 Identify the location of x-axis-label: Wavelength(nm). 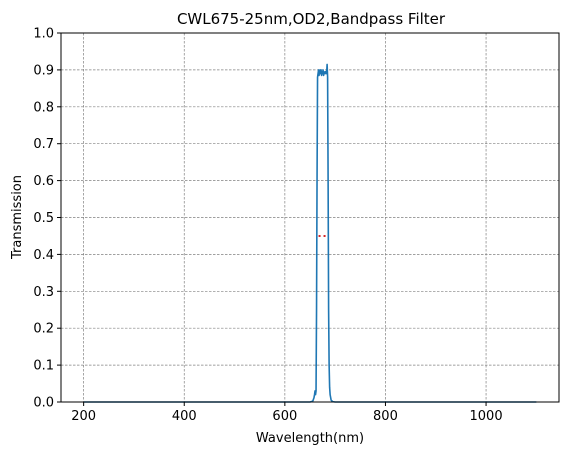
(310, 438).